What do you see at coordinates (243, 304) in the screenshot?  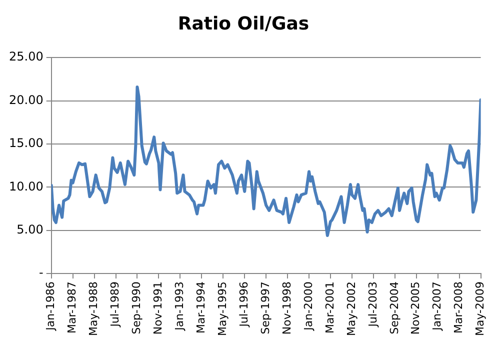 I see `x-tick-label: Jul-1996` at bounding box center [243, 304].